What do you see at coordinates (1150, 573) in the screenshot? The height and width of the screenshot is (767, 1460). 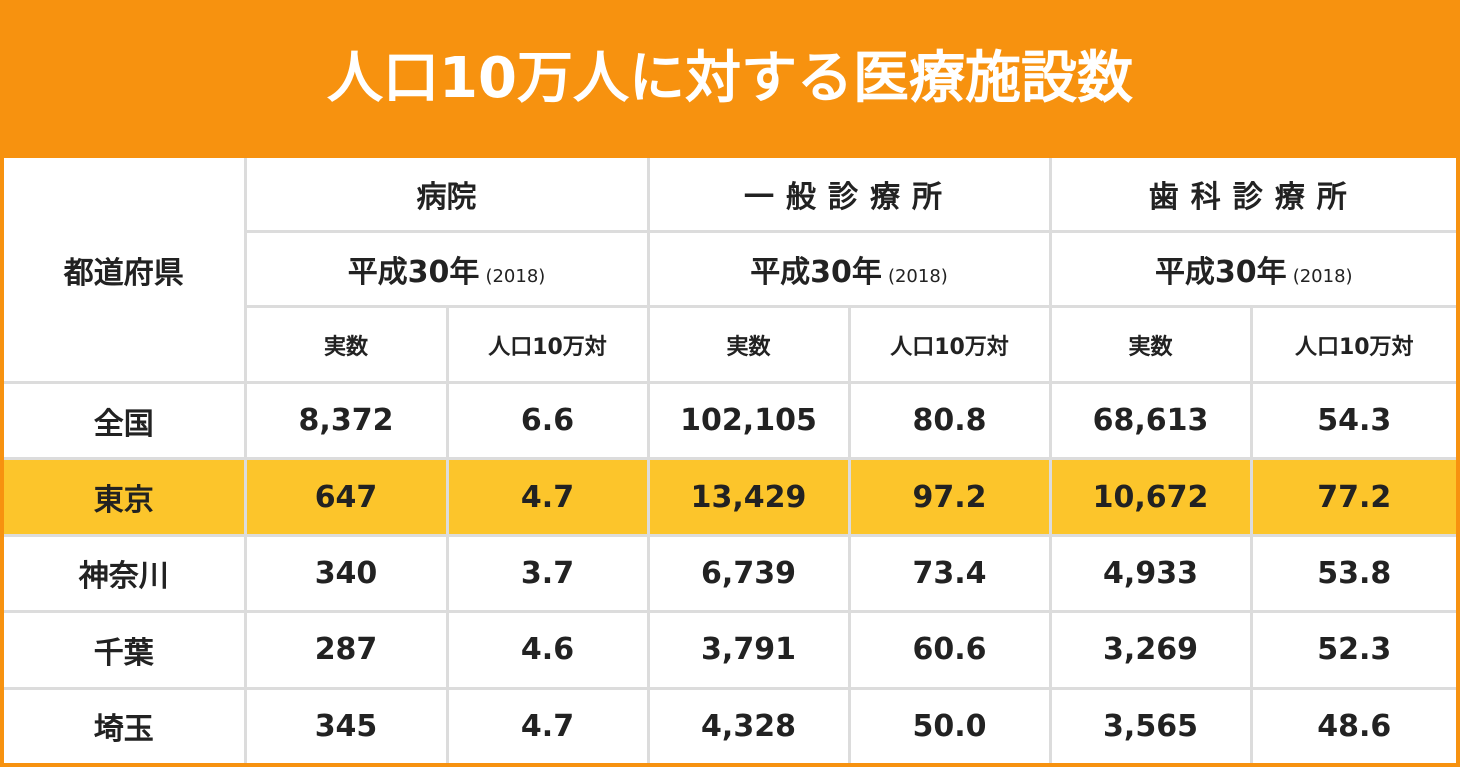 I see `cell: 4,933` at bounding box center [1150, 573].